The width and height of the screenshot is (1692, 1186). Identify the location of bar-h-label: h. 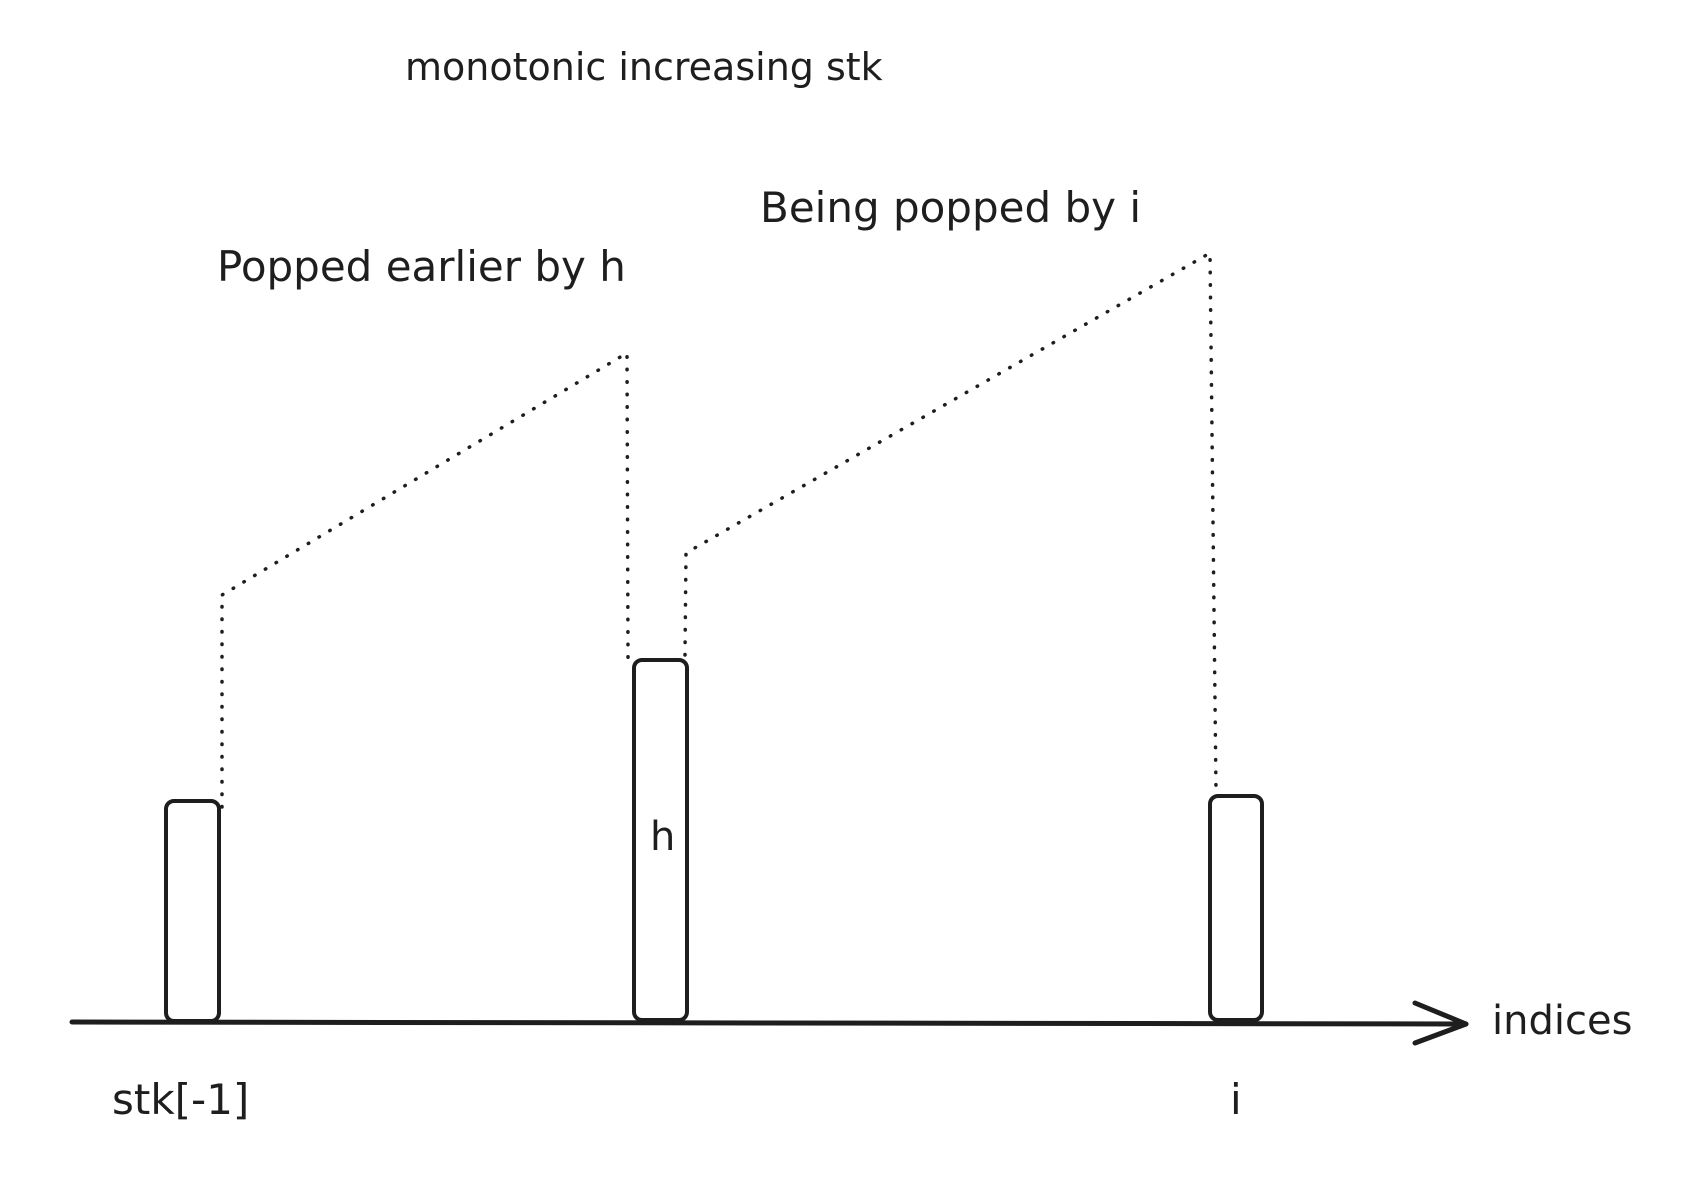
(662, 837).